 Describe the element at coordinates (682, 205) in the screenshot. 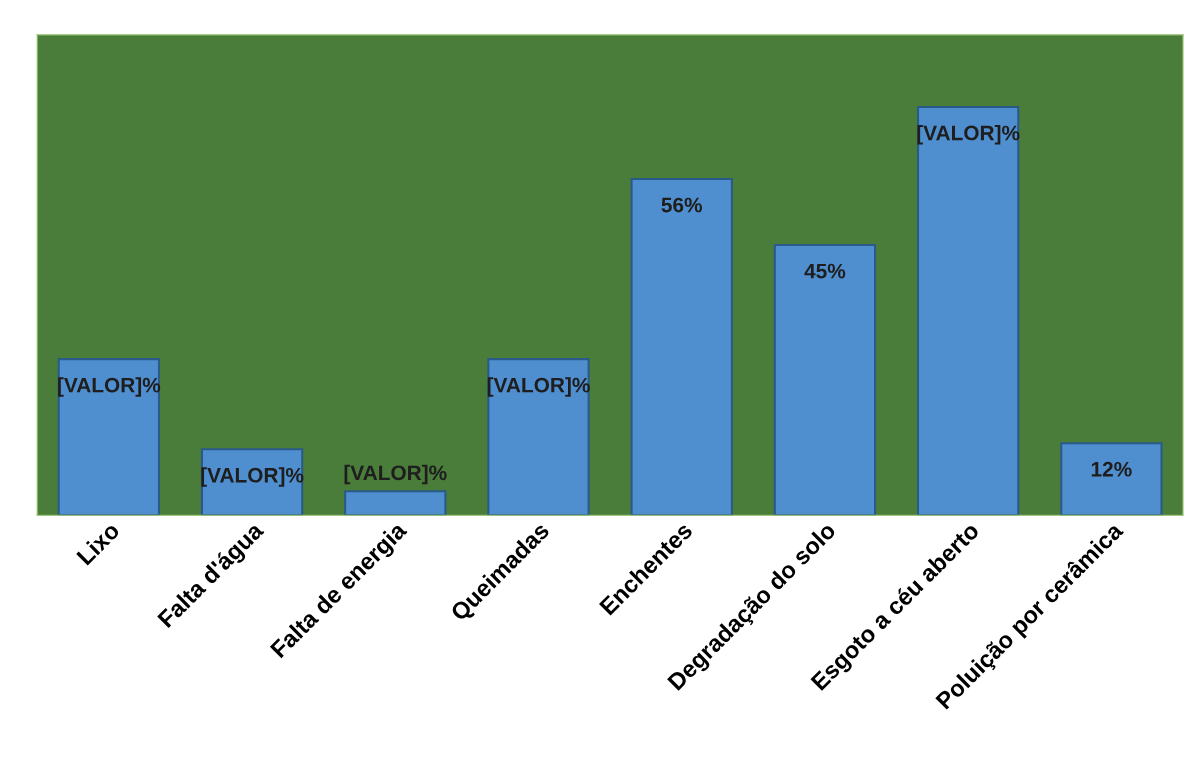

I see `data-label: 56%` at that location.